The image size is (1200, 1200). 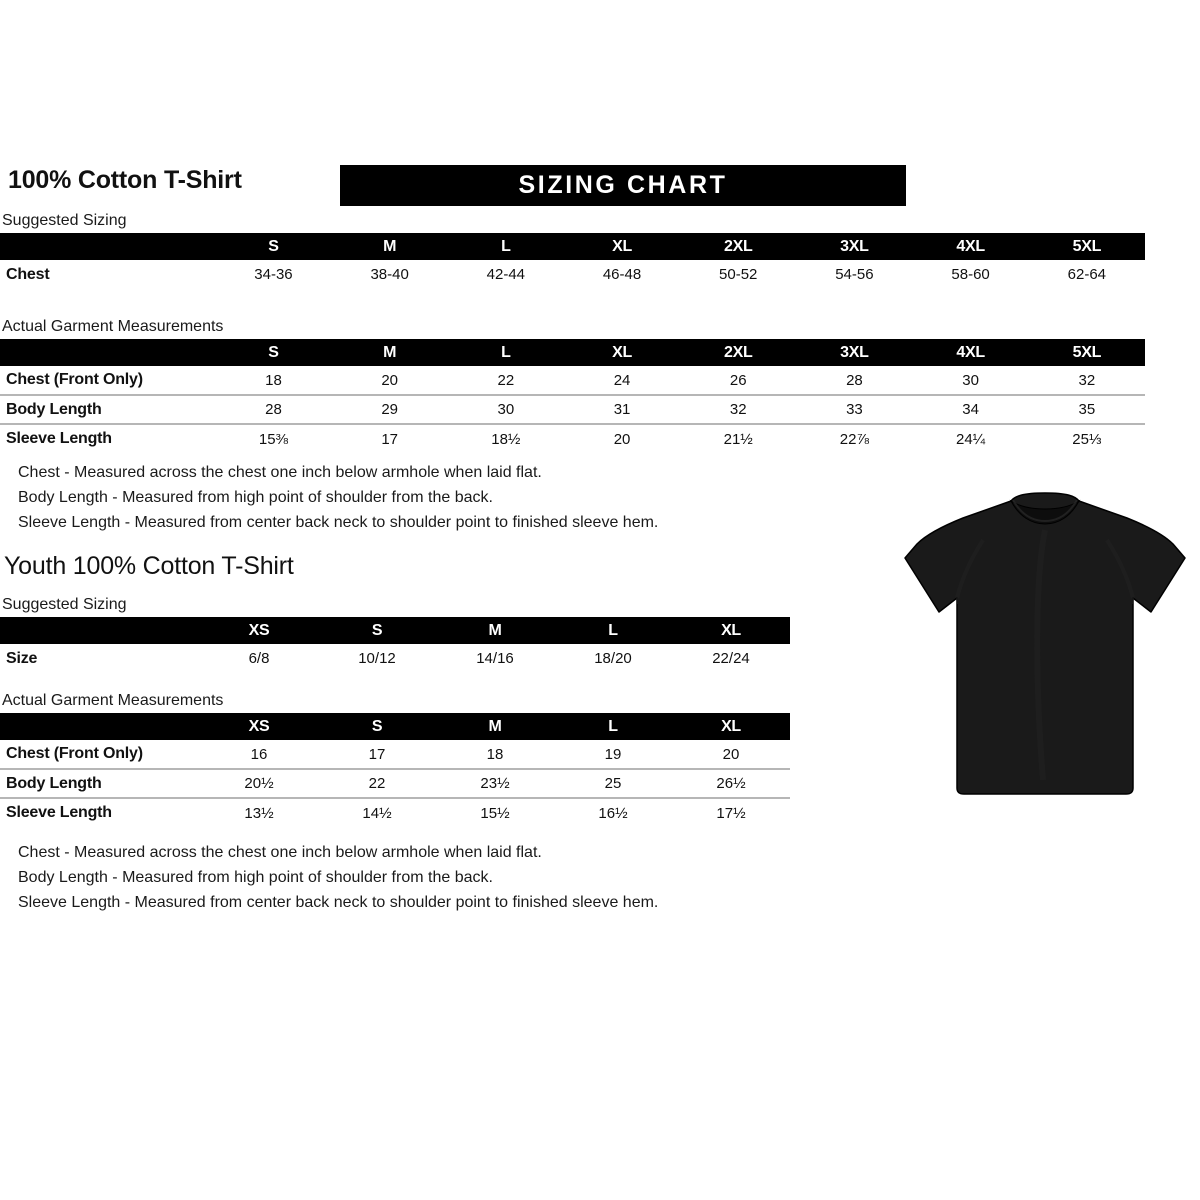 I want to click on row-label-size: Size, so click(x=22, y=658).